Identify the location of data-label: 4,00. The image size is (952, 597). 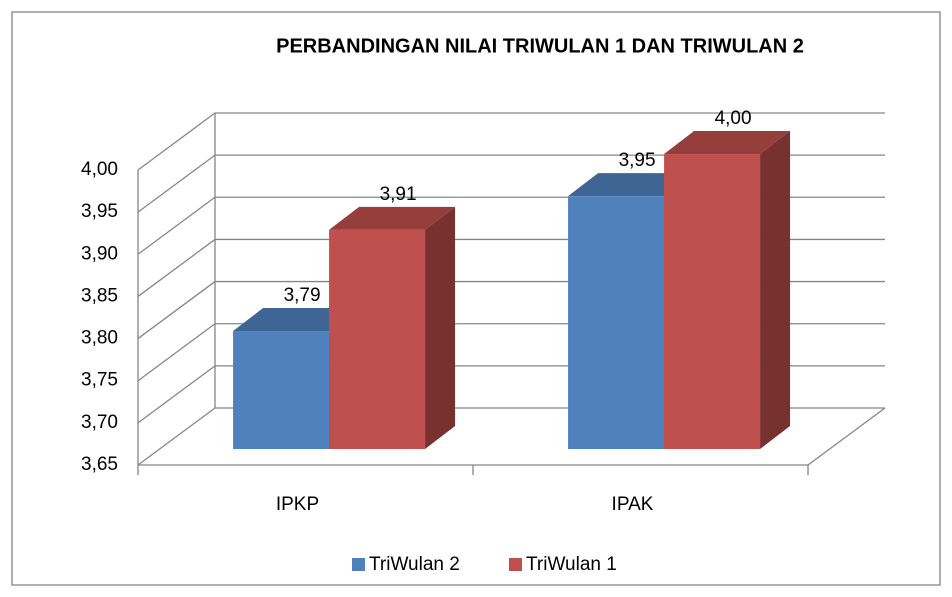
(733, 118).